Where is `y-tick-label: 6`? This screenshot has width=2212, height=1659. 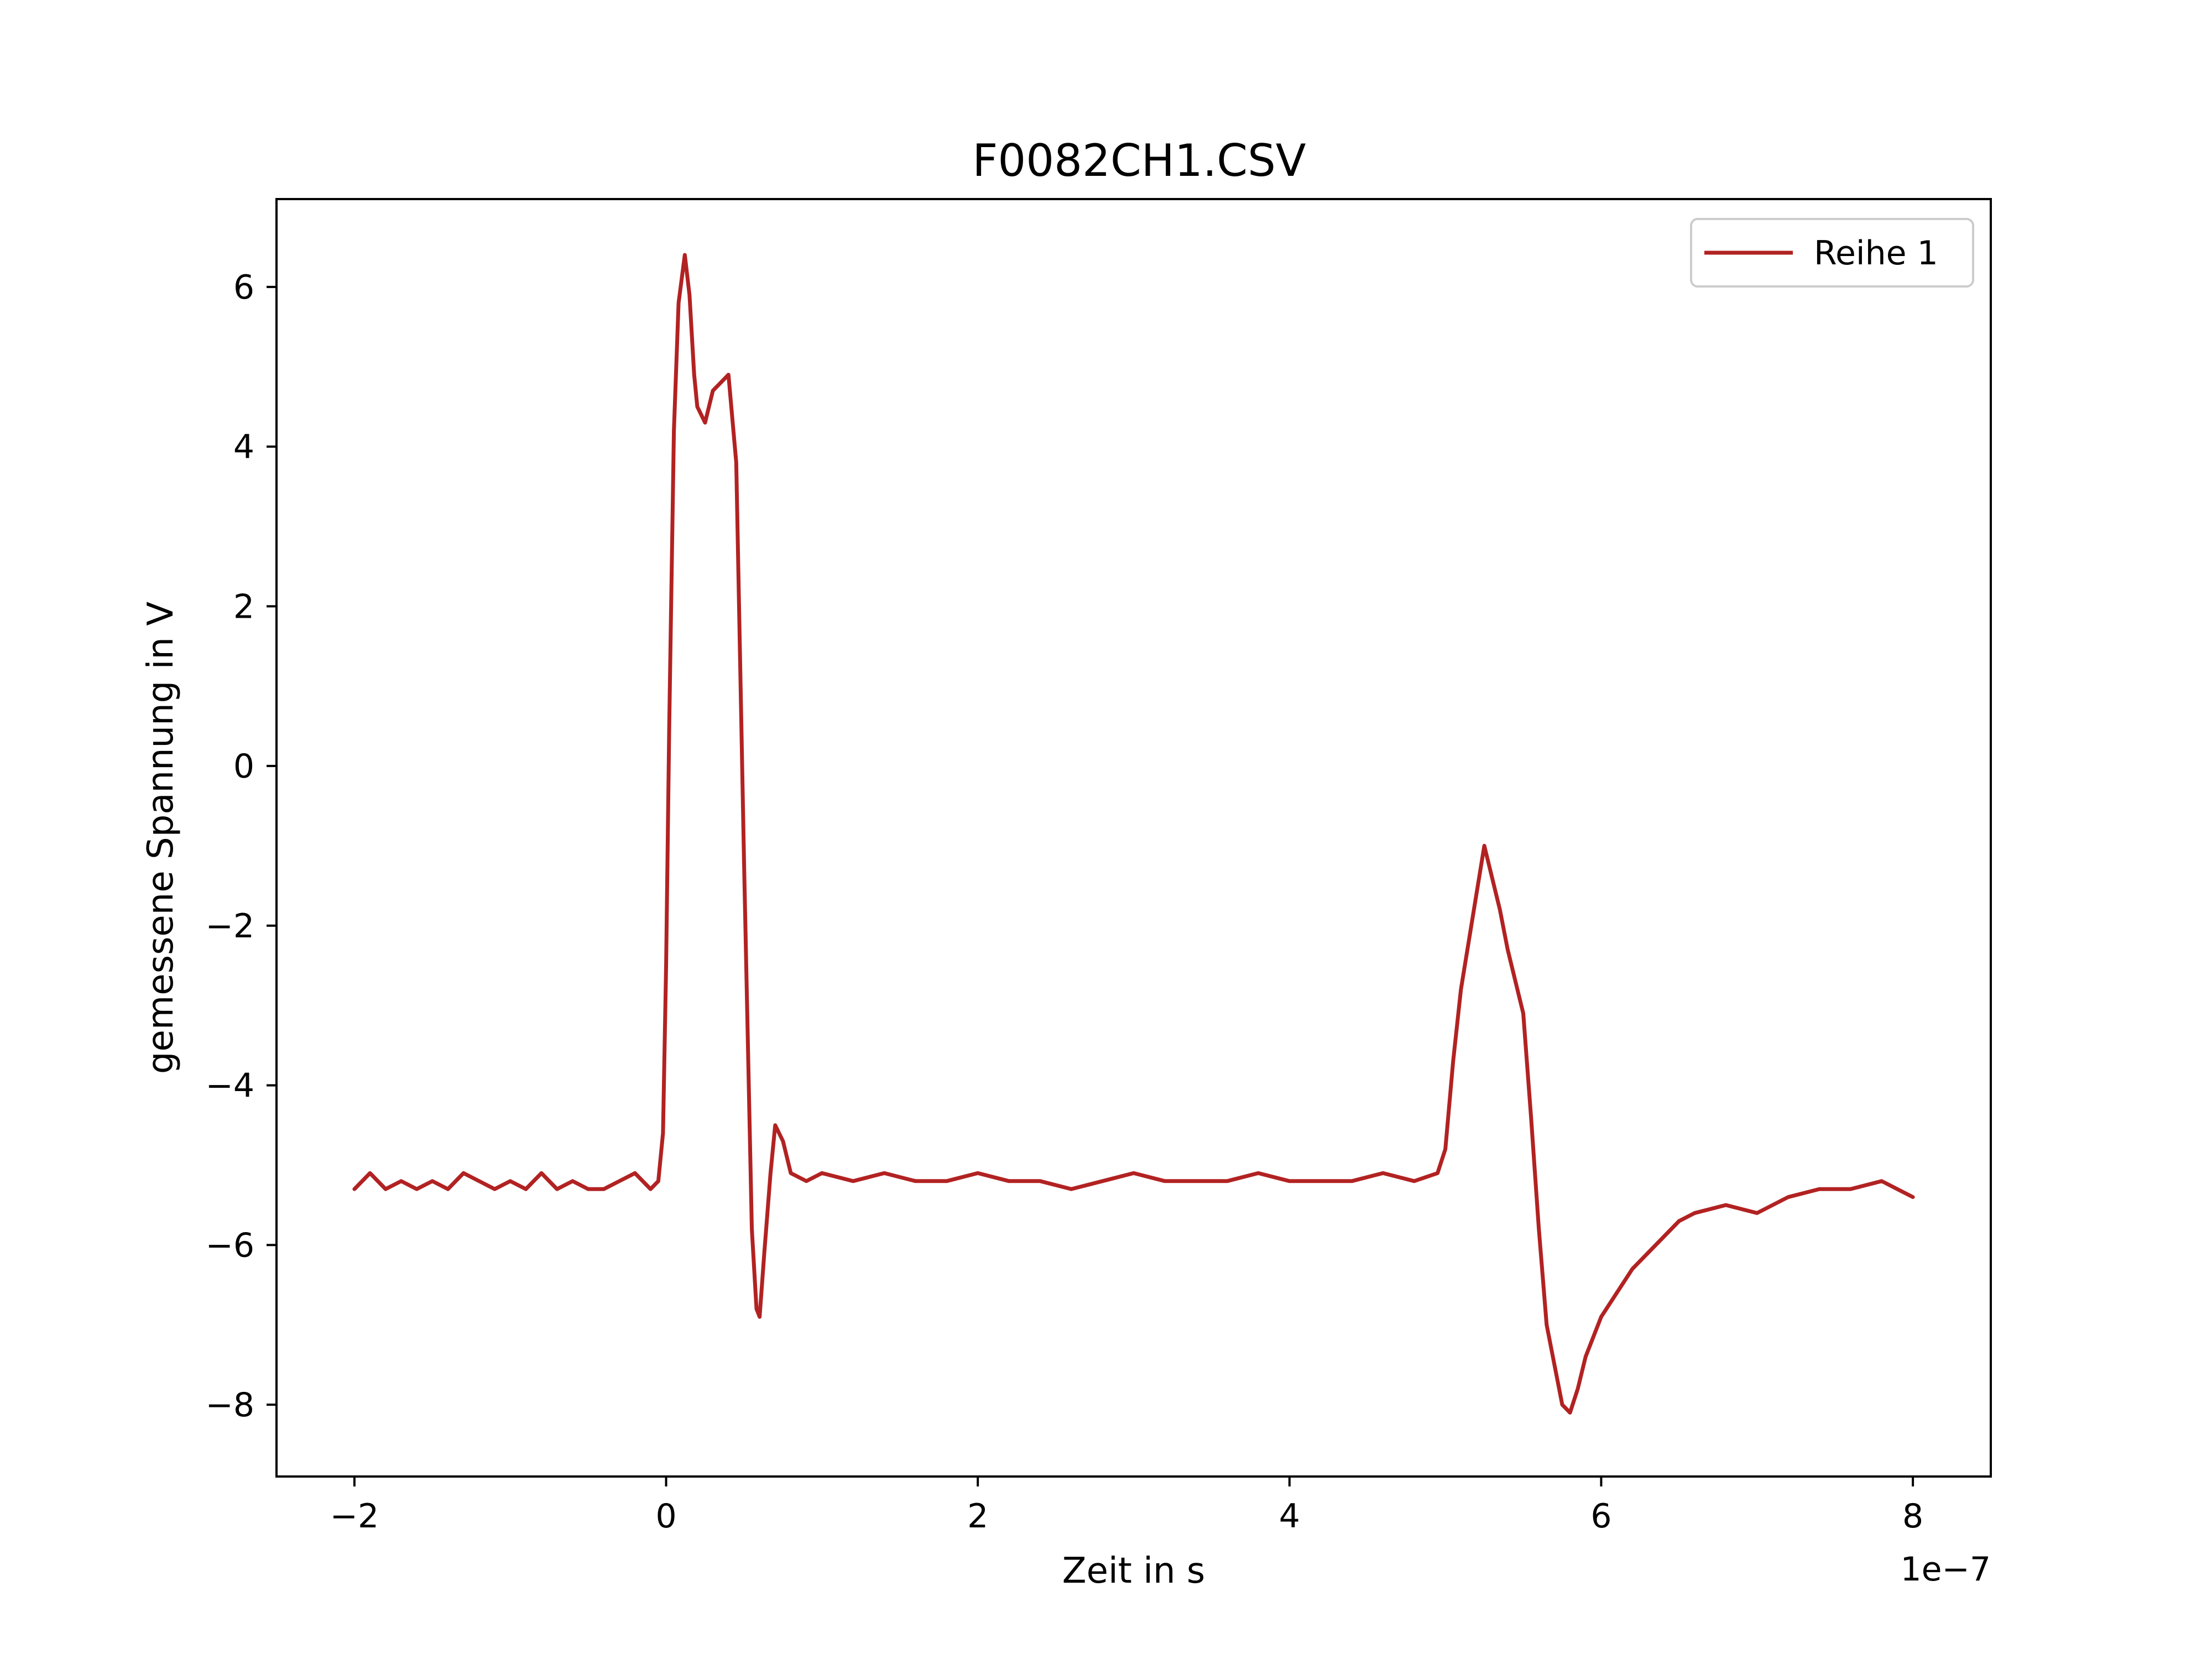
y-tick-label: 6 is located at coordinates (244, 287).